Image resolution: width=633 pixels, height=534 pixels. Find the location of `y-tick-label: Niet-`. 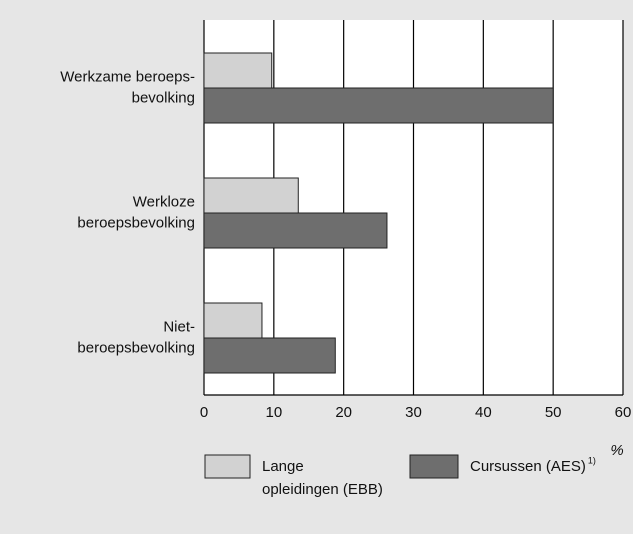

y-tick-label: Niet- is located at coordinates (179, 326).